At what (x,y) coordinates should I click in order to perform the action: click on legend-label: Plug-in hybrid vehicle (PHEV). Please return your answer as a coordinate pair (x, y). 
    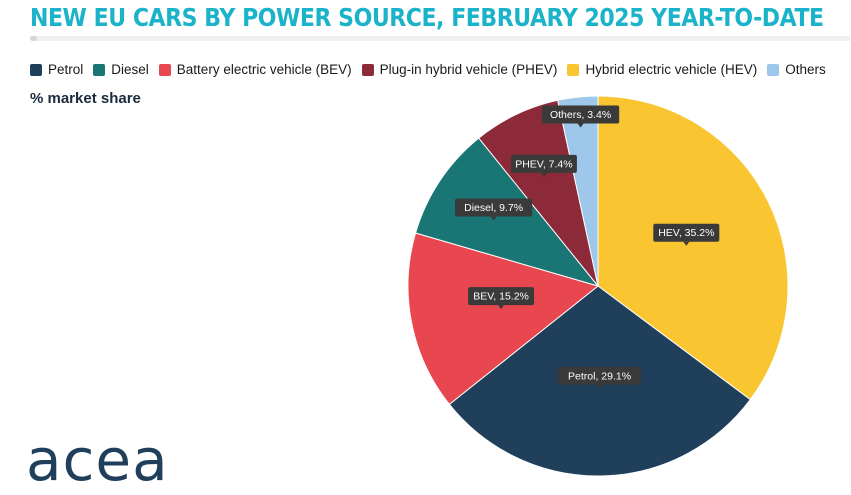
    Looking at the image, I should click on (468, 69).